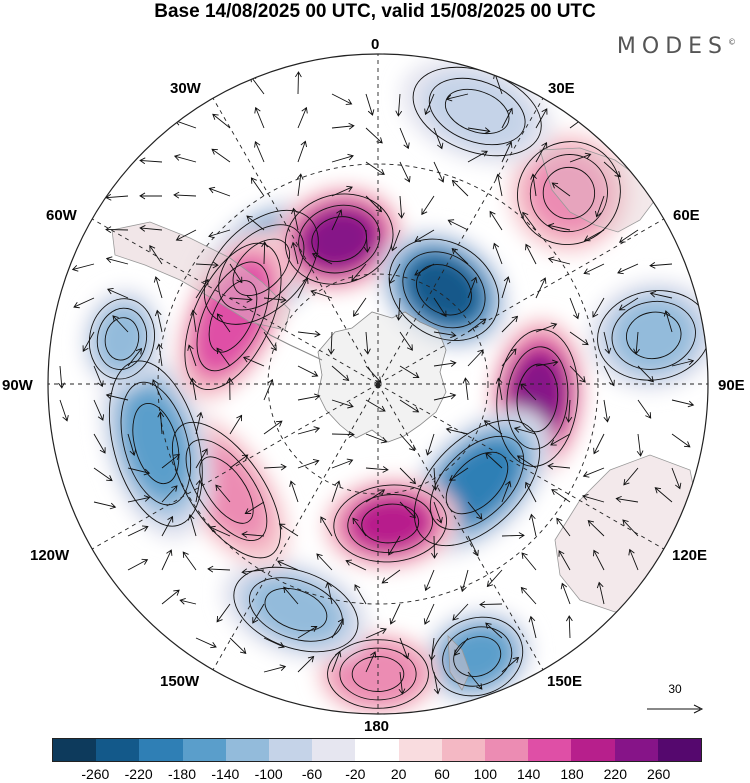 Image resolution: width=750 pixels, height=783 pixels. I want to click on colorbar-tick-label: -20, so click(355, 774).